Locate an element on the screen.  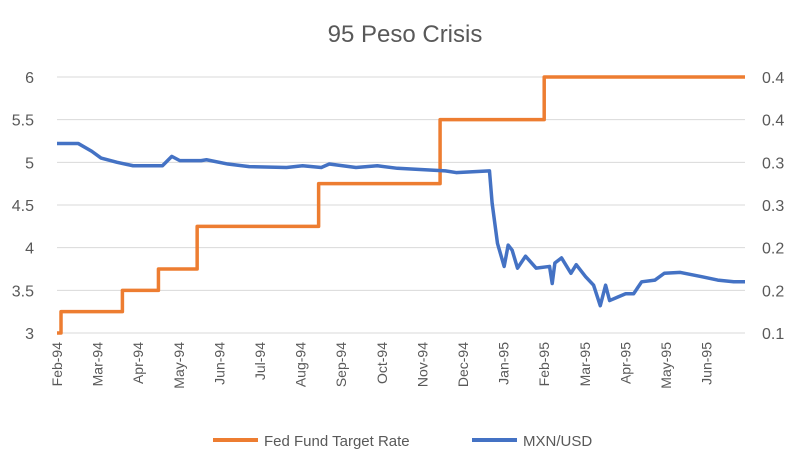
y-left-tick-label: 5.5 is located at coordinates (23, 121).